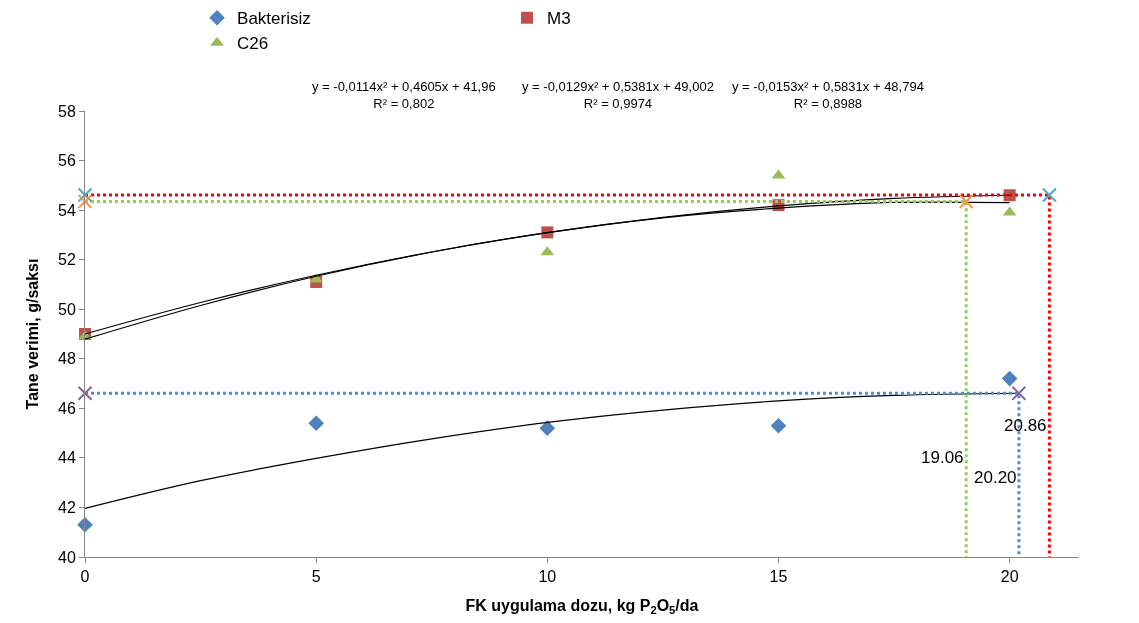 This screenshot has height=623, width=1139. Describe the element at coordinates (404, 95) in the screenshot. I see `text: y = -0,0114x² + 0,4605x + 41,96 R² = 0,802` at that location.